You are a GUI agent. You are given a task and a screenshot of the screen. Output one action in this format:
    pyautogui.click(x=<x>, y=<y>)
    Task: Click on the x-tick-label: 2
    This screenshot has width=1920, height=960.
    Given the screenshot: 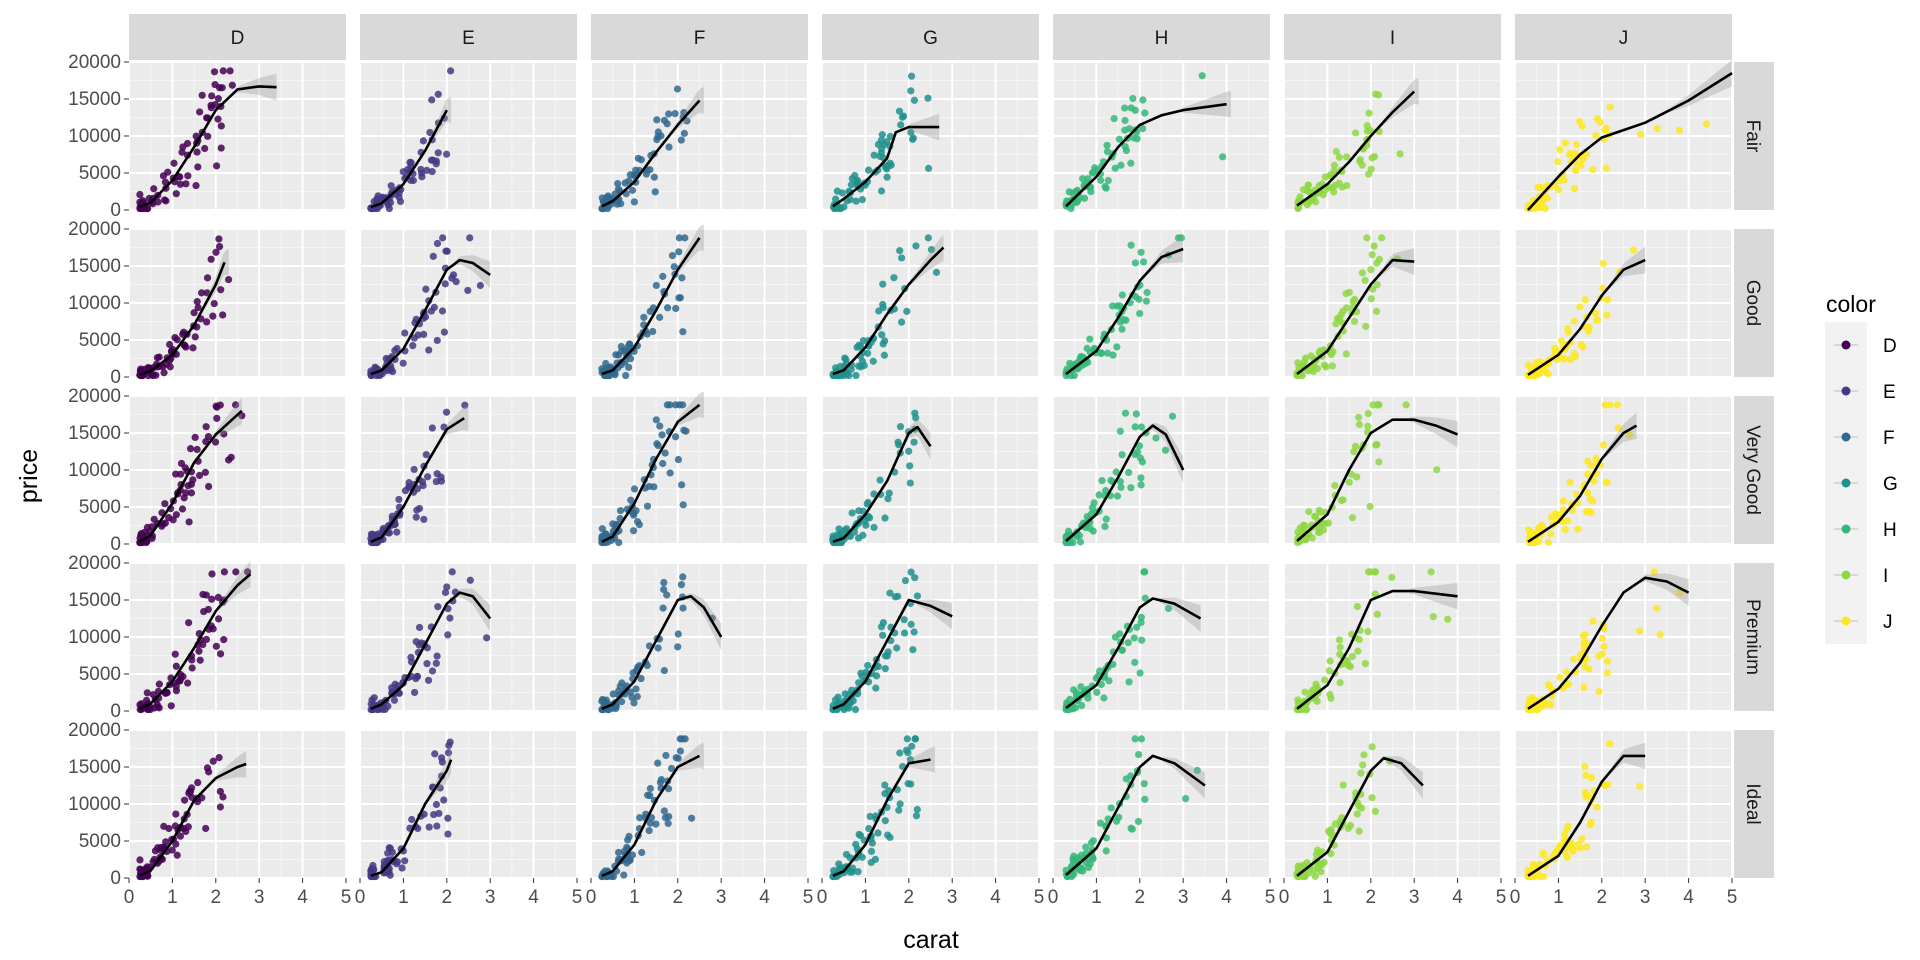 What is the action you would take?
    pyautogui.click(x=447, y=897)
    